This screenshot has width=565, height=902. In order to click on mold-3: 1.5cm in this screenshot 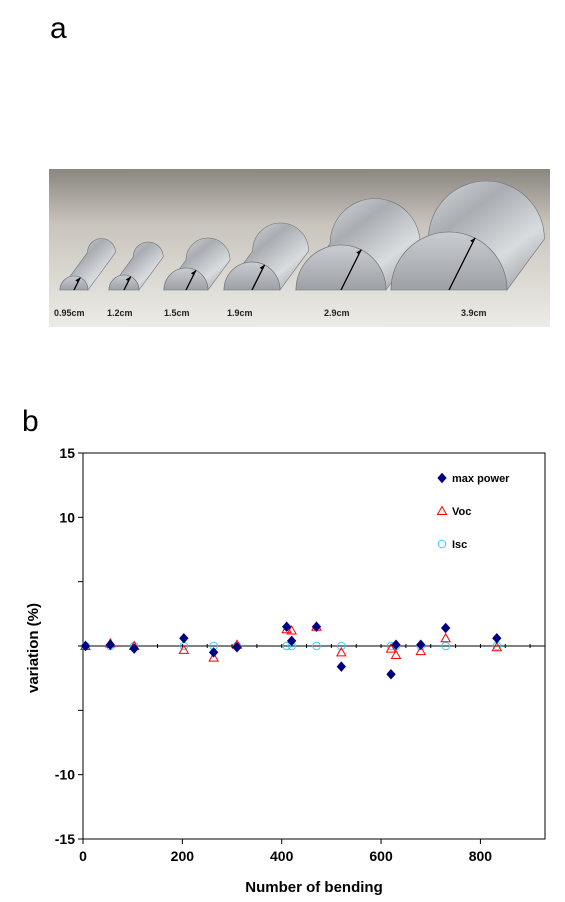, I will do `click(197, 277)`.